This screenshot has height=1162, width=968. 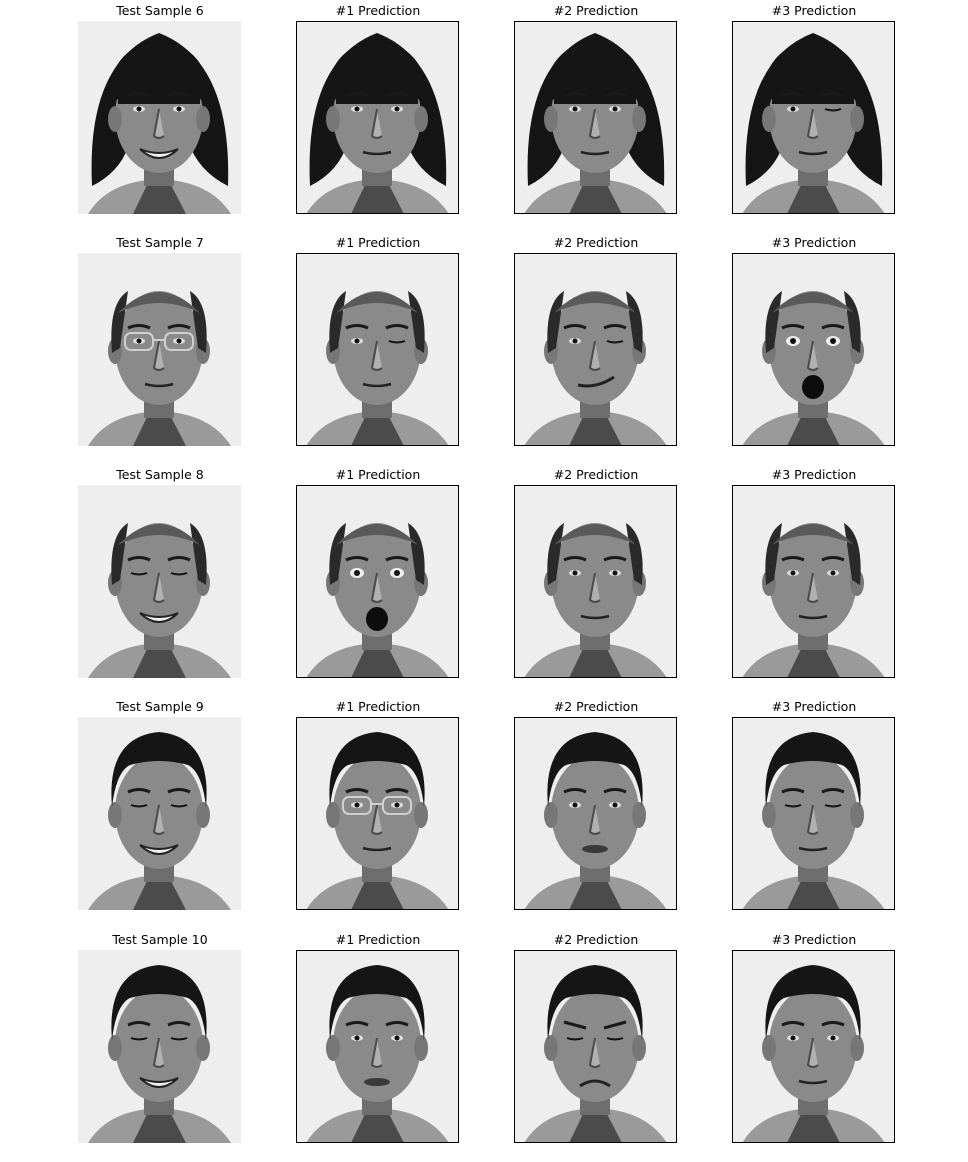 I want to click on test-sample-title: Test Sample 8, so click(x=160, y=474).